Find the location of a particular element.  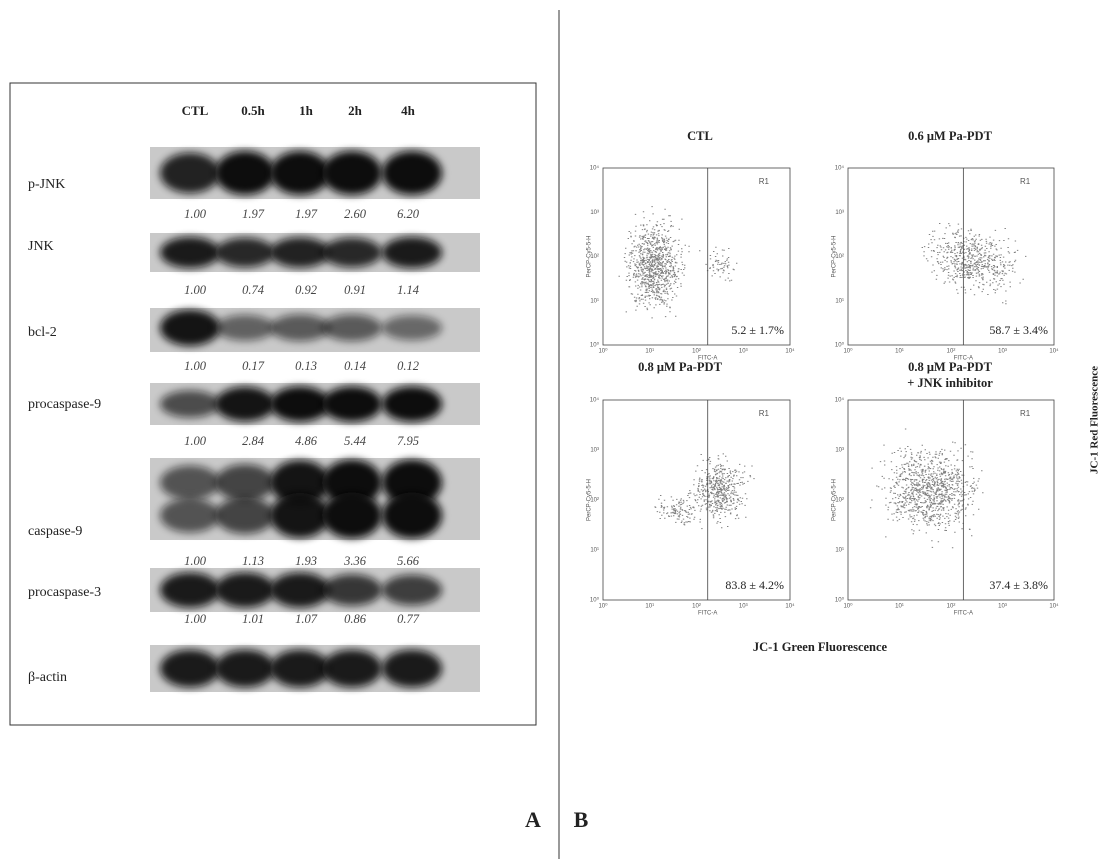

plot-frame is located at coordinates (696, 256).